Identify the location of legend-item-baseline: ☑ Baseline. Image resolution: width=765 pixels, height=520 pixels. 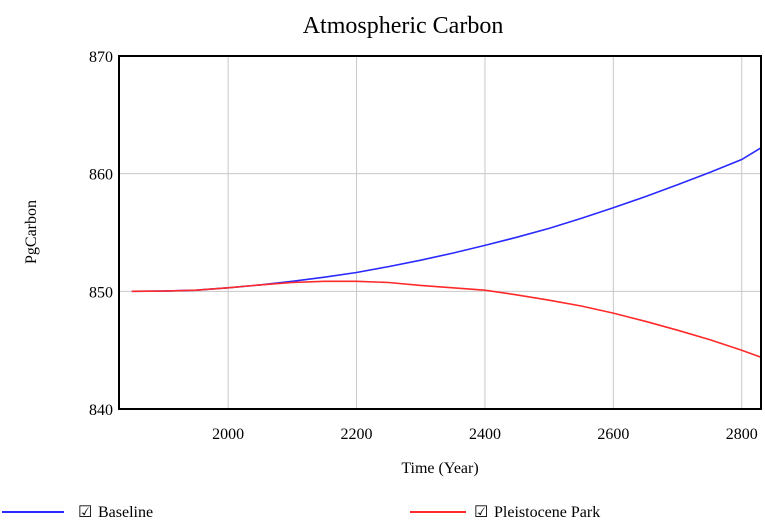
(77, 512).